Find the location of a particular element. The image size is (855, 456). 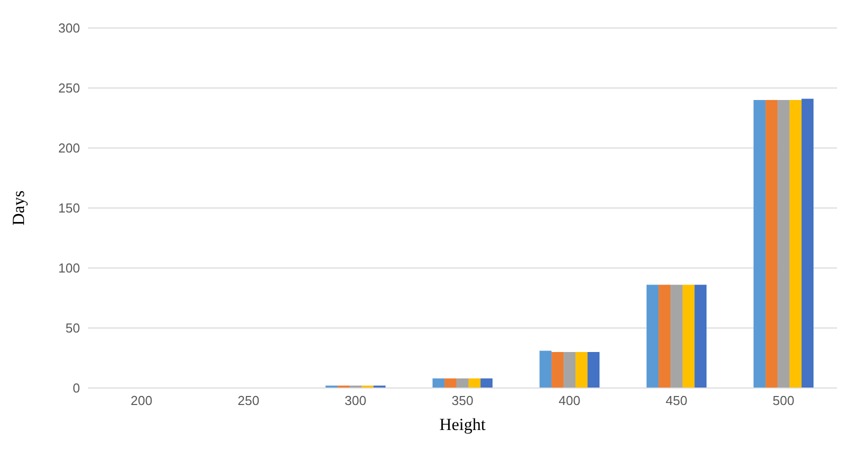

x-tick-label: 200 is located at coordinates (141, 400).